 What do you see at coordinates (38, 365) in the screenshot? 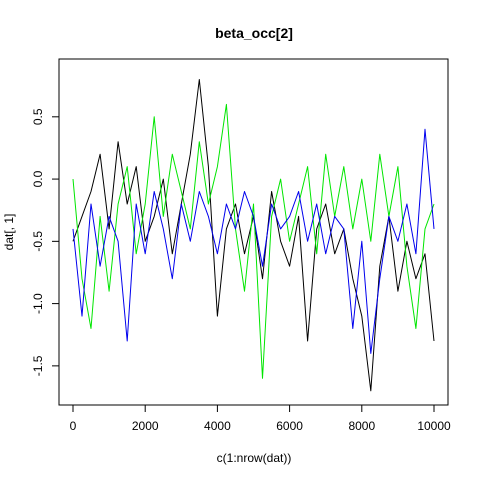
I see `y-tick-label: -1.5` at bounding box center [38, 365].